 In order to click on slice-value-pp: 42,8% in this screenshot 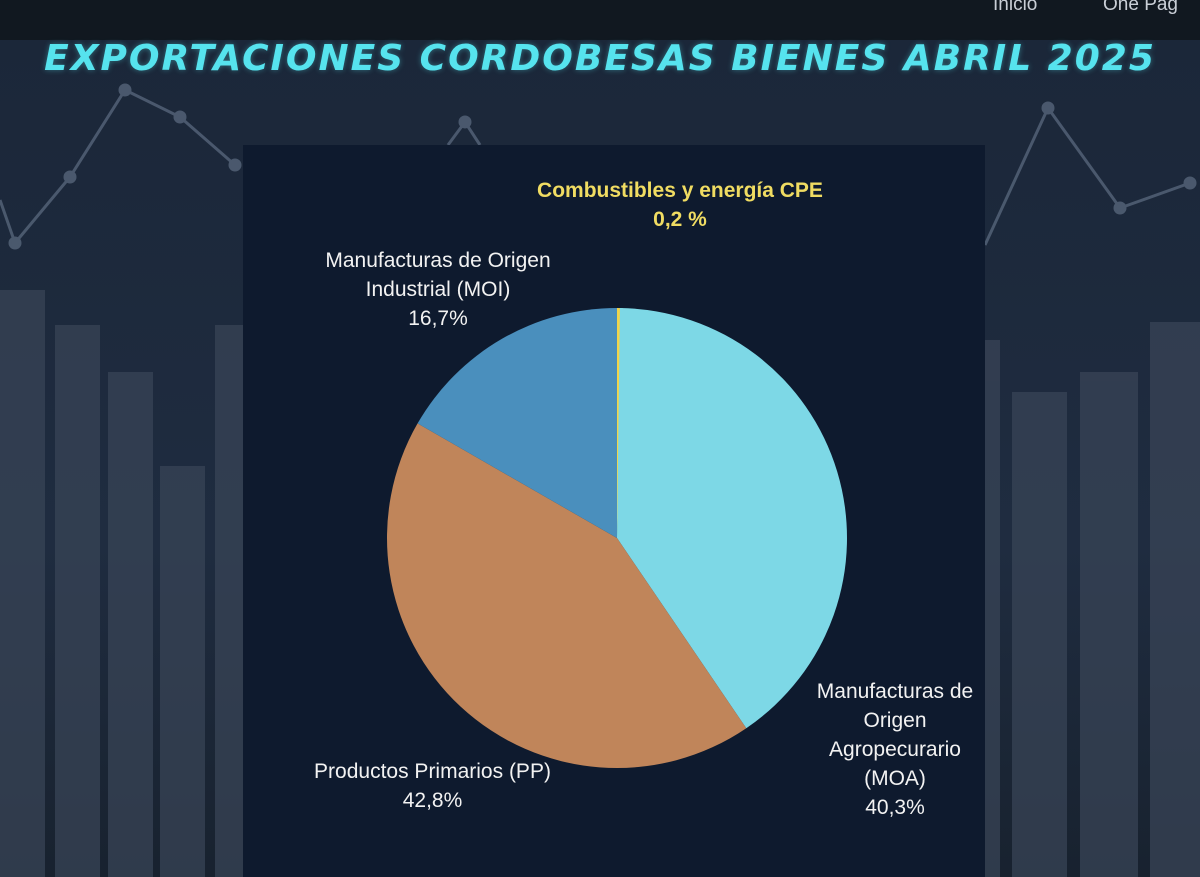, I will do `click(432, 800)`.